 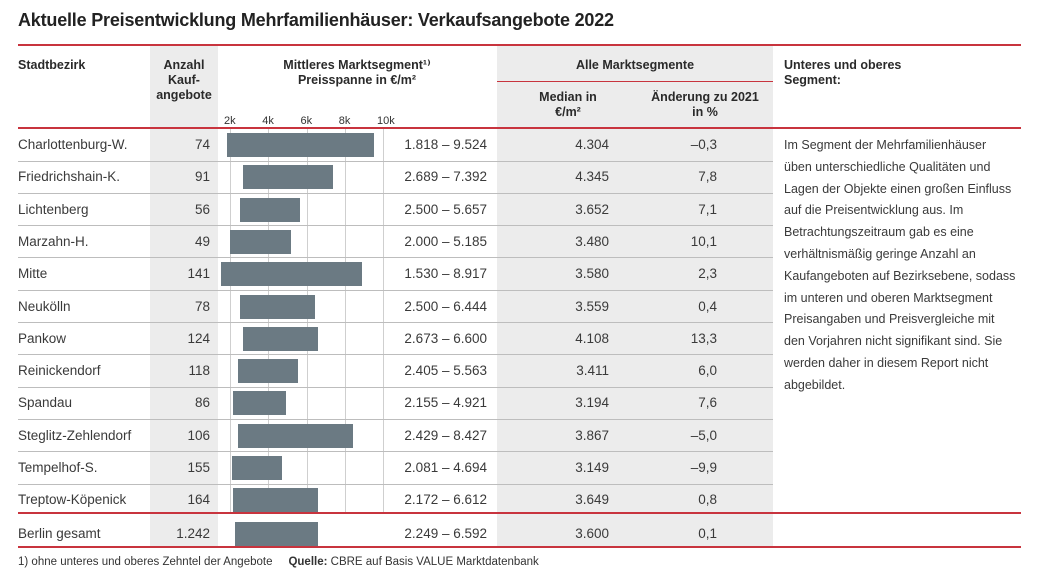 I want to click on change-percent: –0,3, so click(x=703, y=144).